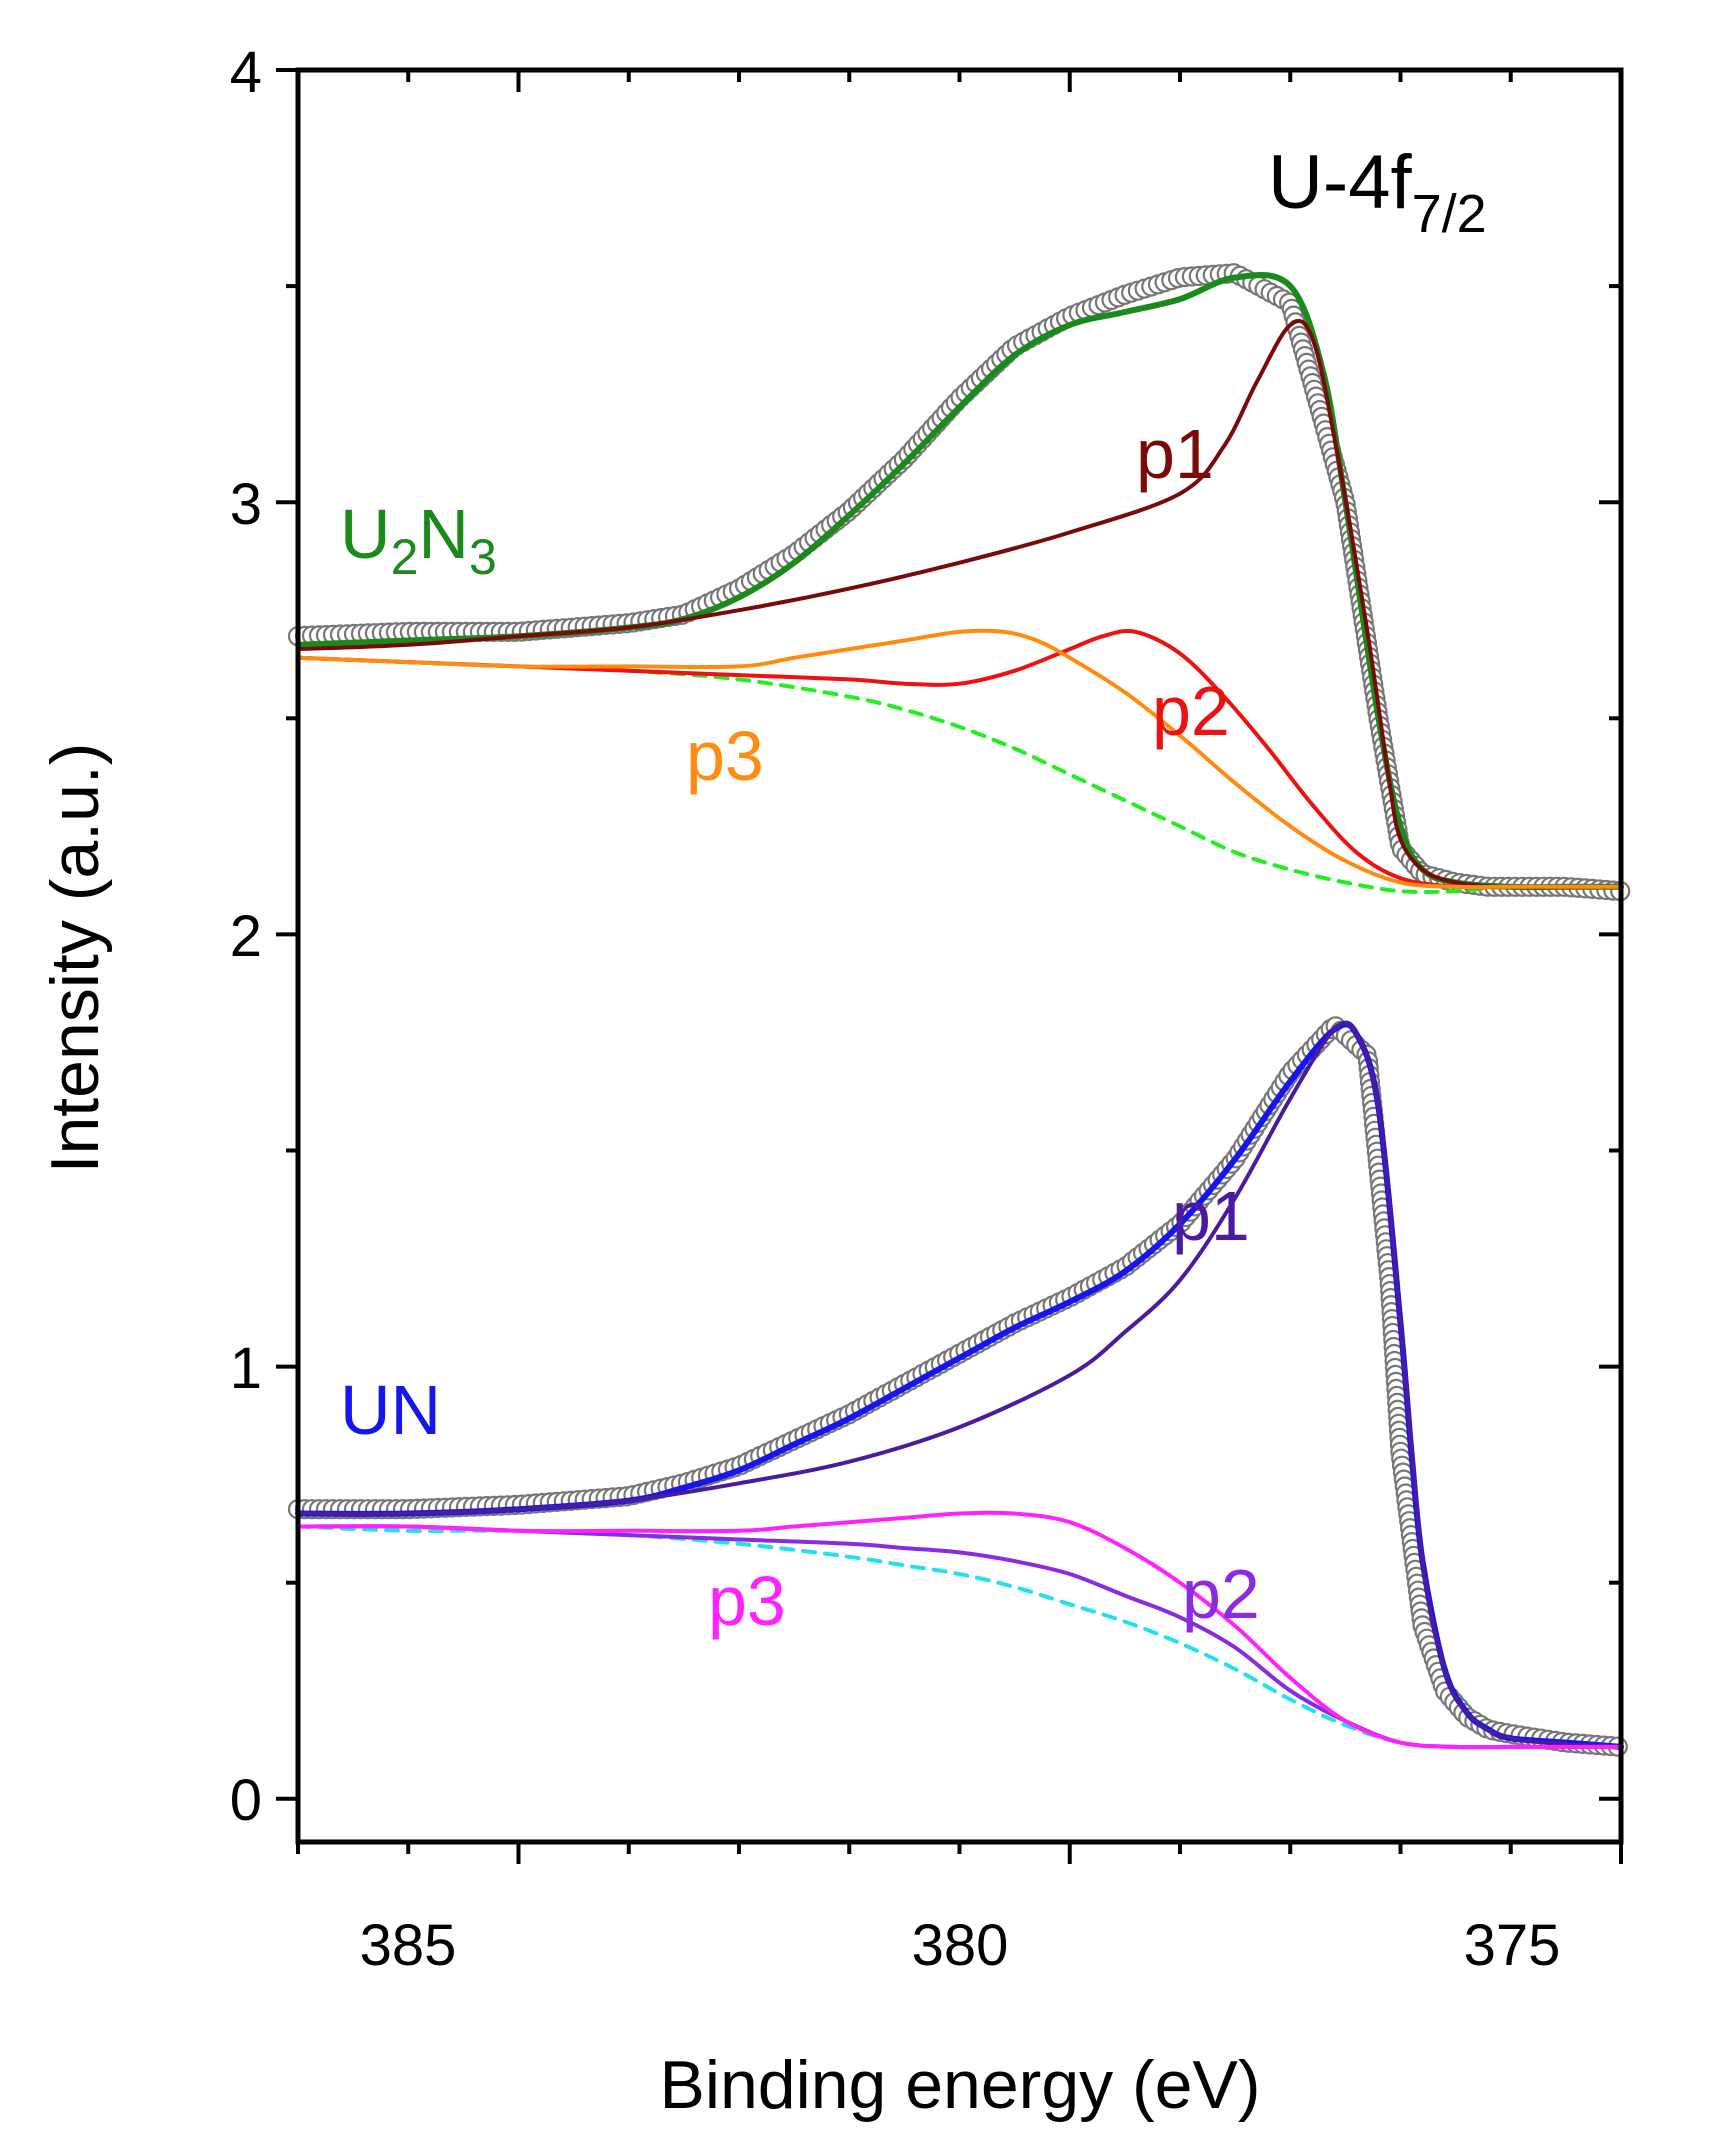  Describe the element at coordinates (246, 1368) in the screenshot. I see `y-tick-label-1: 1` at that location.